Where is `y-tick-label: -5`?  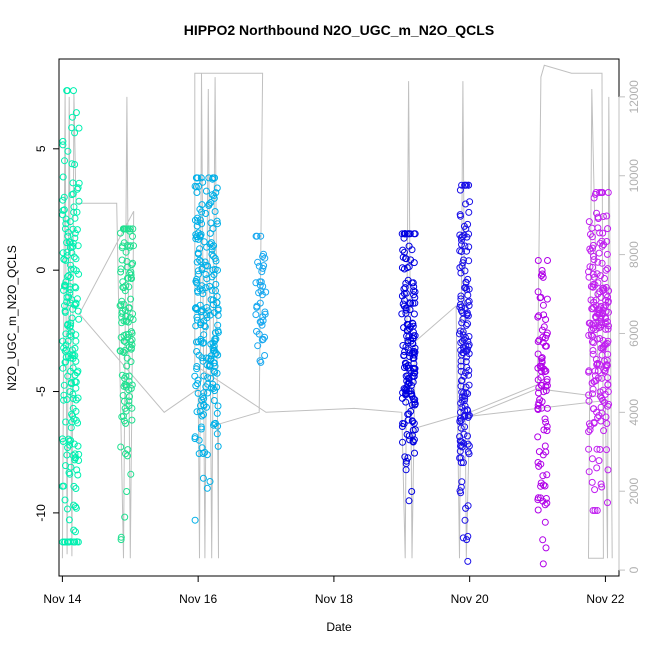
y-tick-label: -5 is located at coordinates (41, 391).